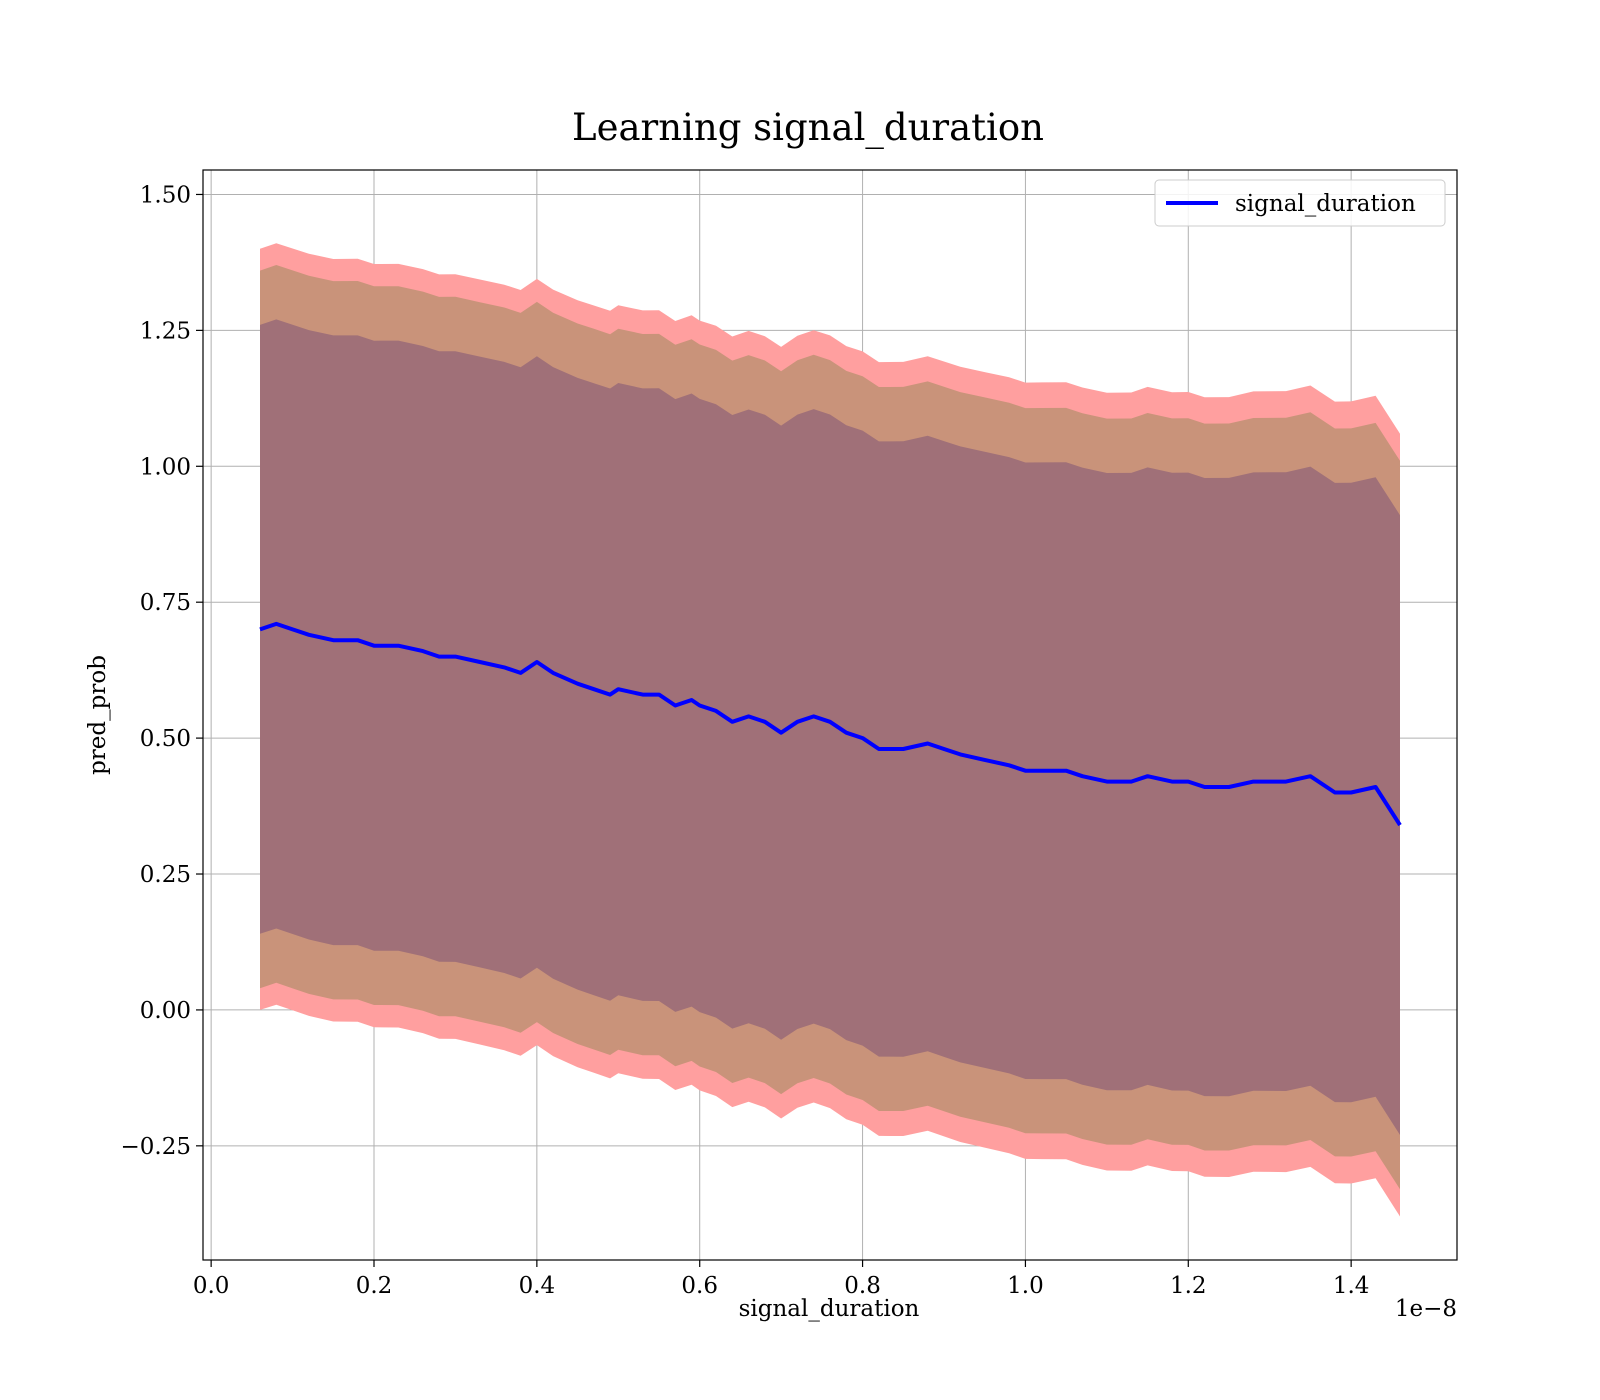 The width and height of the screenshot is (1600, 1400). I want to click on chart-title: Learning signal_duration, so click(808, 128).